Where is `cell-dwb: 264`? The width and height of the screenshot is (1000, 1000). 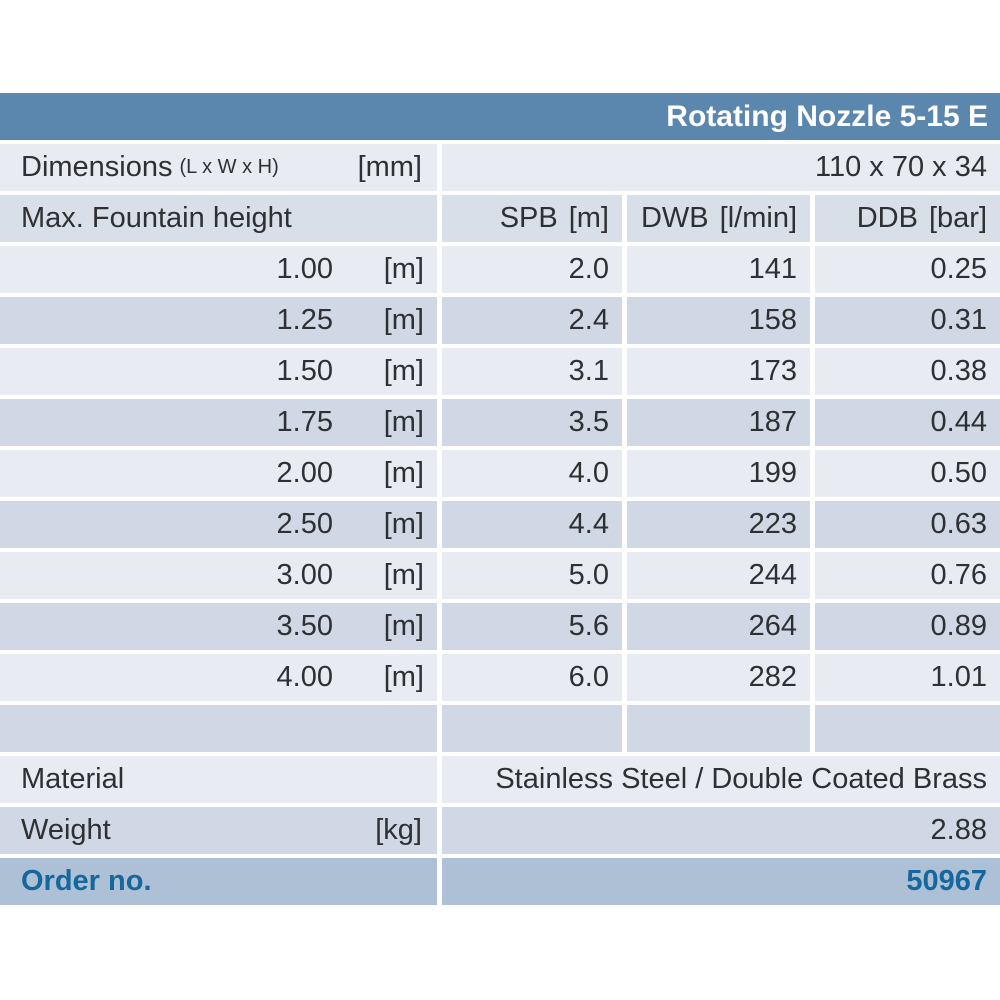
cell-dwb: 264 is located at coordinates (718, 626).